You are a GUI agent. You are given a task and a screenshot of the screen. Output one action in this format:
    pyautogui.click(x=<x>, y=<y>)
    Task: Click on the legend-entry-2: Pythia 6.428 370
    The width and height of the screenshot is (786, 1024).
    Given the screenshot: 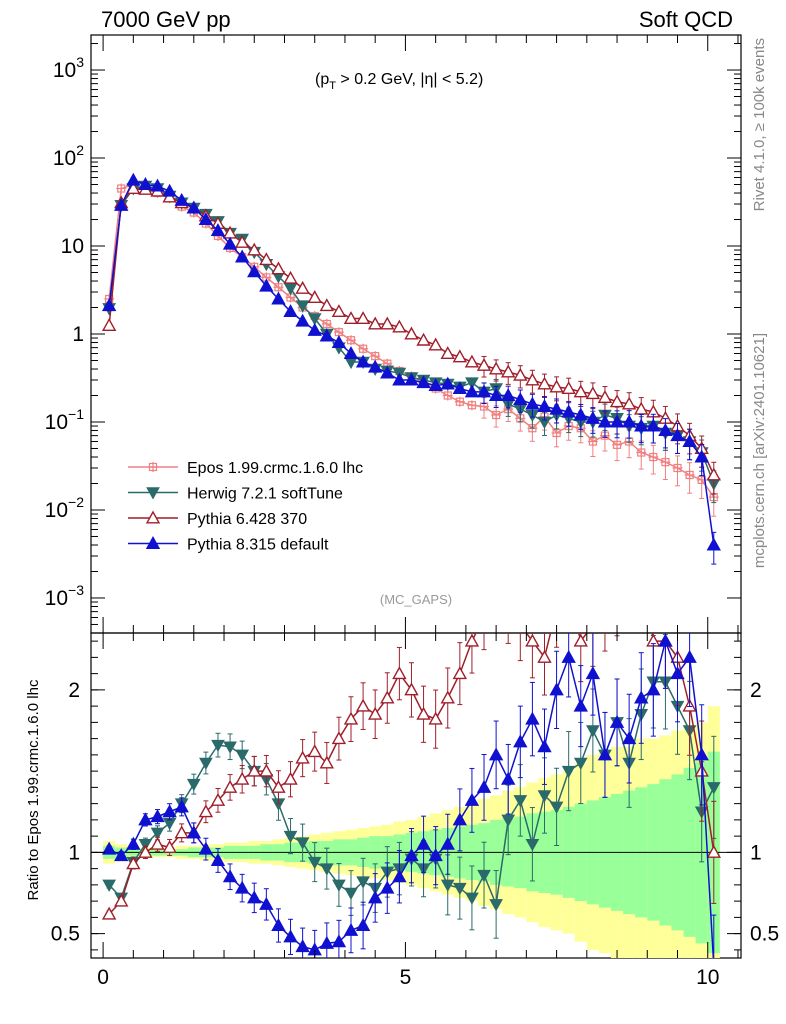 What is the action you would take?
    pyautogui.click(x=217, y=519)
    